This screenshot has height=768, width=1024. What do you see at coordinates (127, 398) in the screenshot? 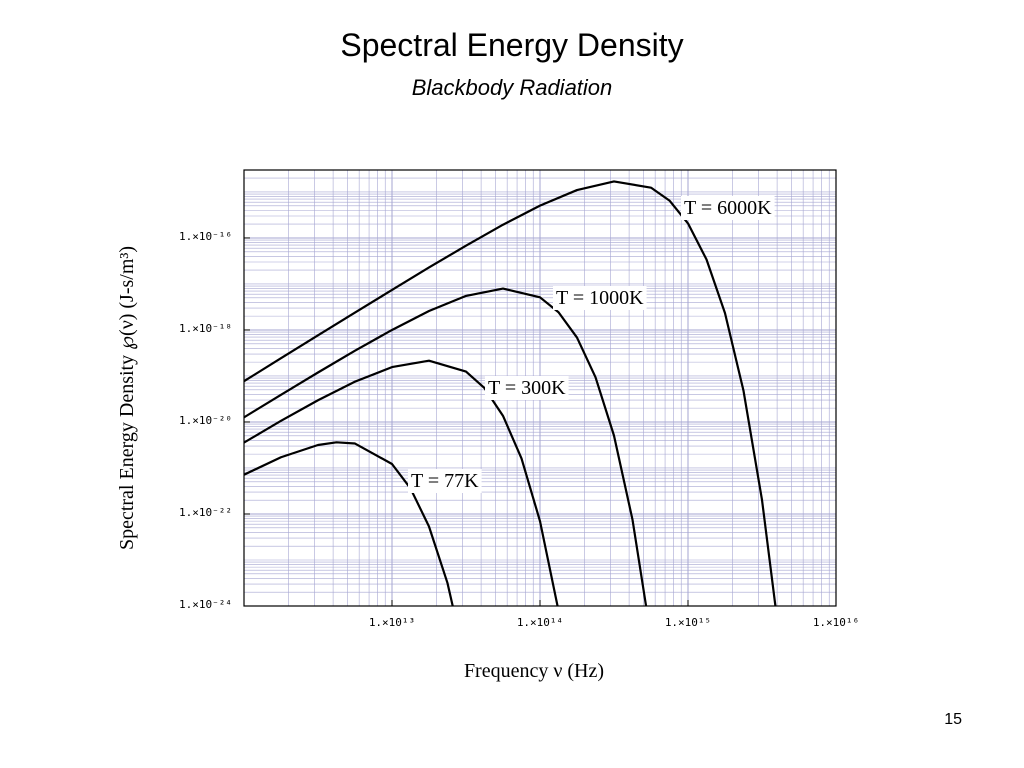
I see `y-axis-label: Spectral Energy Density ℘(ν) (J-s/m³)` at bounding box center [127, 398].